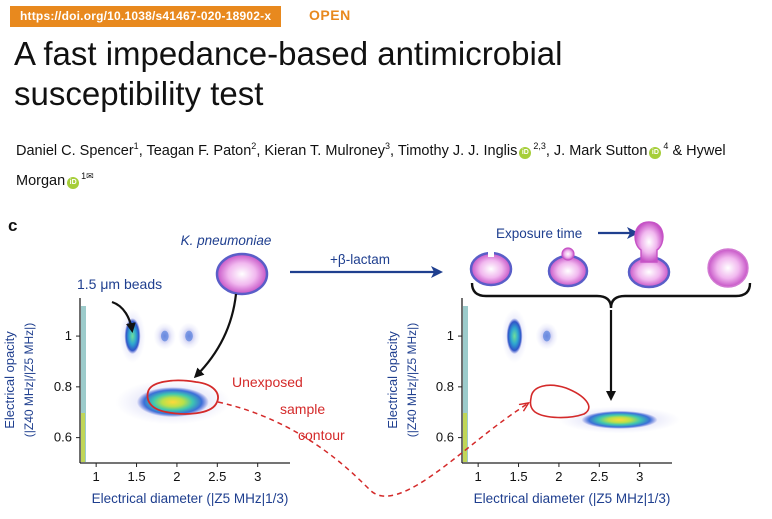 The height and width of the screenshot is (519, 772). Describe the element at coordinates (199, 150) in the screenshot. I see `author-name: Teagan F. Paton` at that location.